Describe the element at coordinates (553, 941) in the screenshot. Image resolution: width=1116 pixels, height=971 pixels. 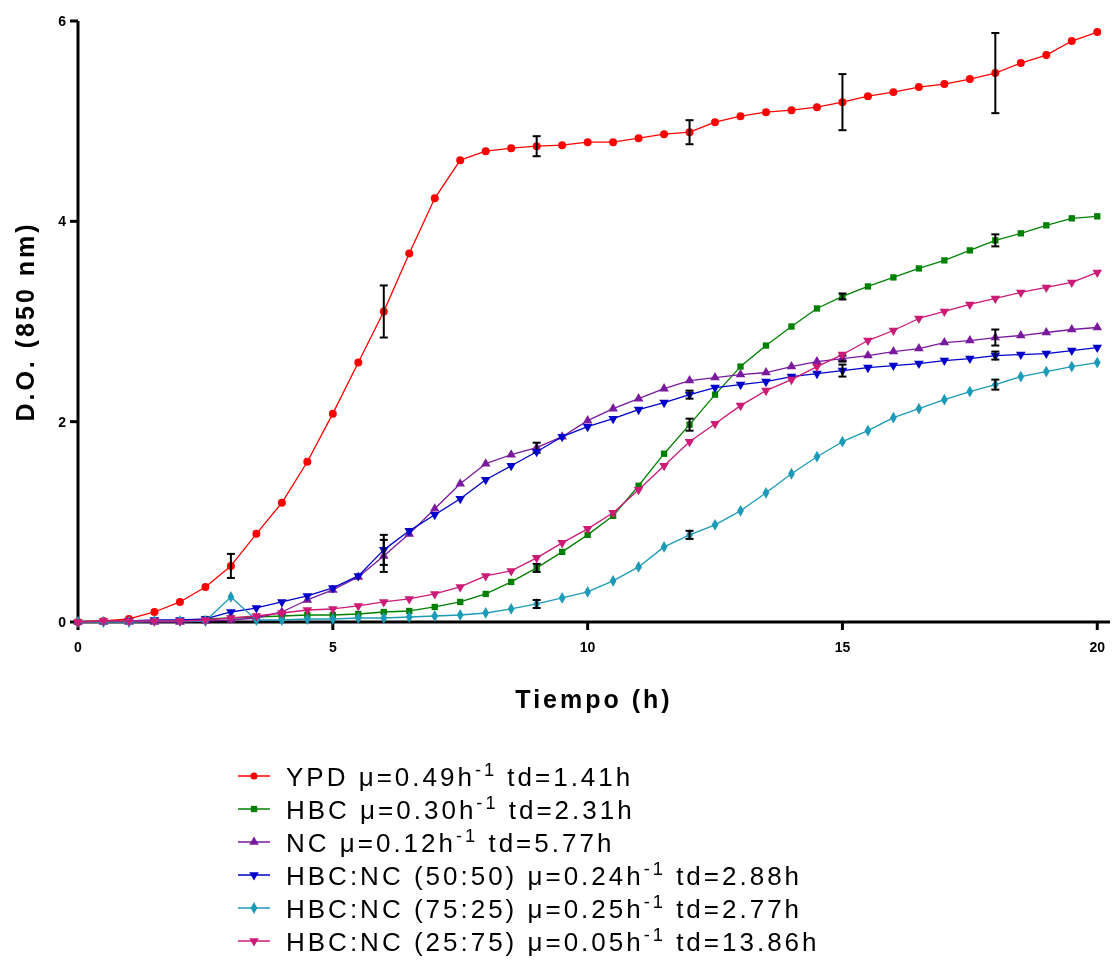
I see `legend-label: HBC:NC (25:75) μ=0.05h$^{-1}$ td=13.86h` at that location.